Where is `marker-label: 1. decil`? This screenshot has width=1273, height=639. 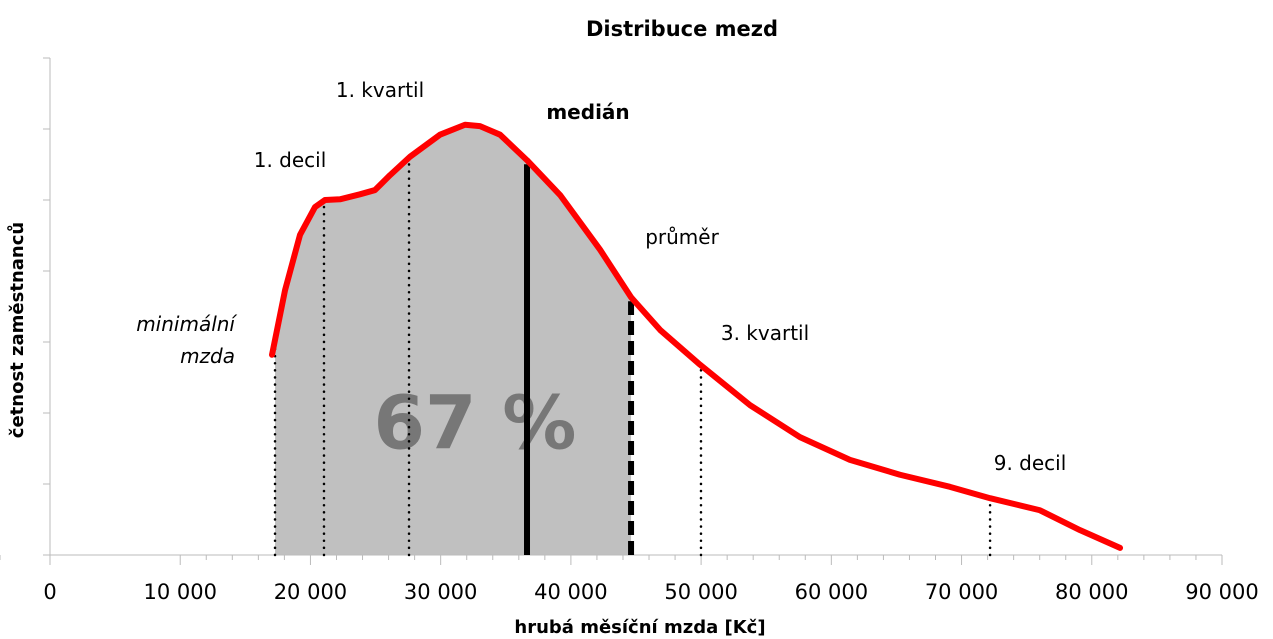 marker-label: 1. decil is located at coordinates (290, 160).